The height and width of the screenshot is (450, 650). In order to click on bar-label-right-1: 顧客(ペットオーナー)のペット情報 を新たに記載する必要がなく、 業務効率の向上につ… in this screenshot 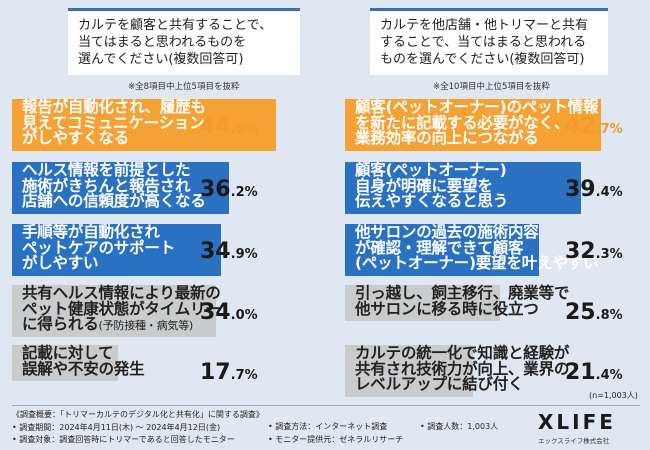, I will do `click(477, 122)`.